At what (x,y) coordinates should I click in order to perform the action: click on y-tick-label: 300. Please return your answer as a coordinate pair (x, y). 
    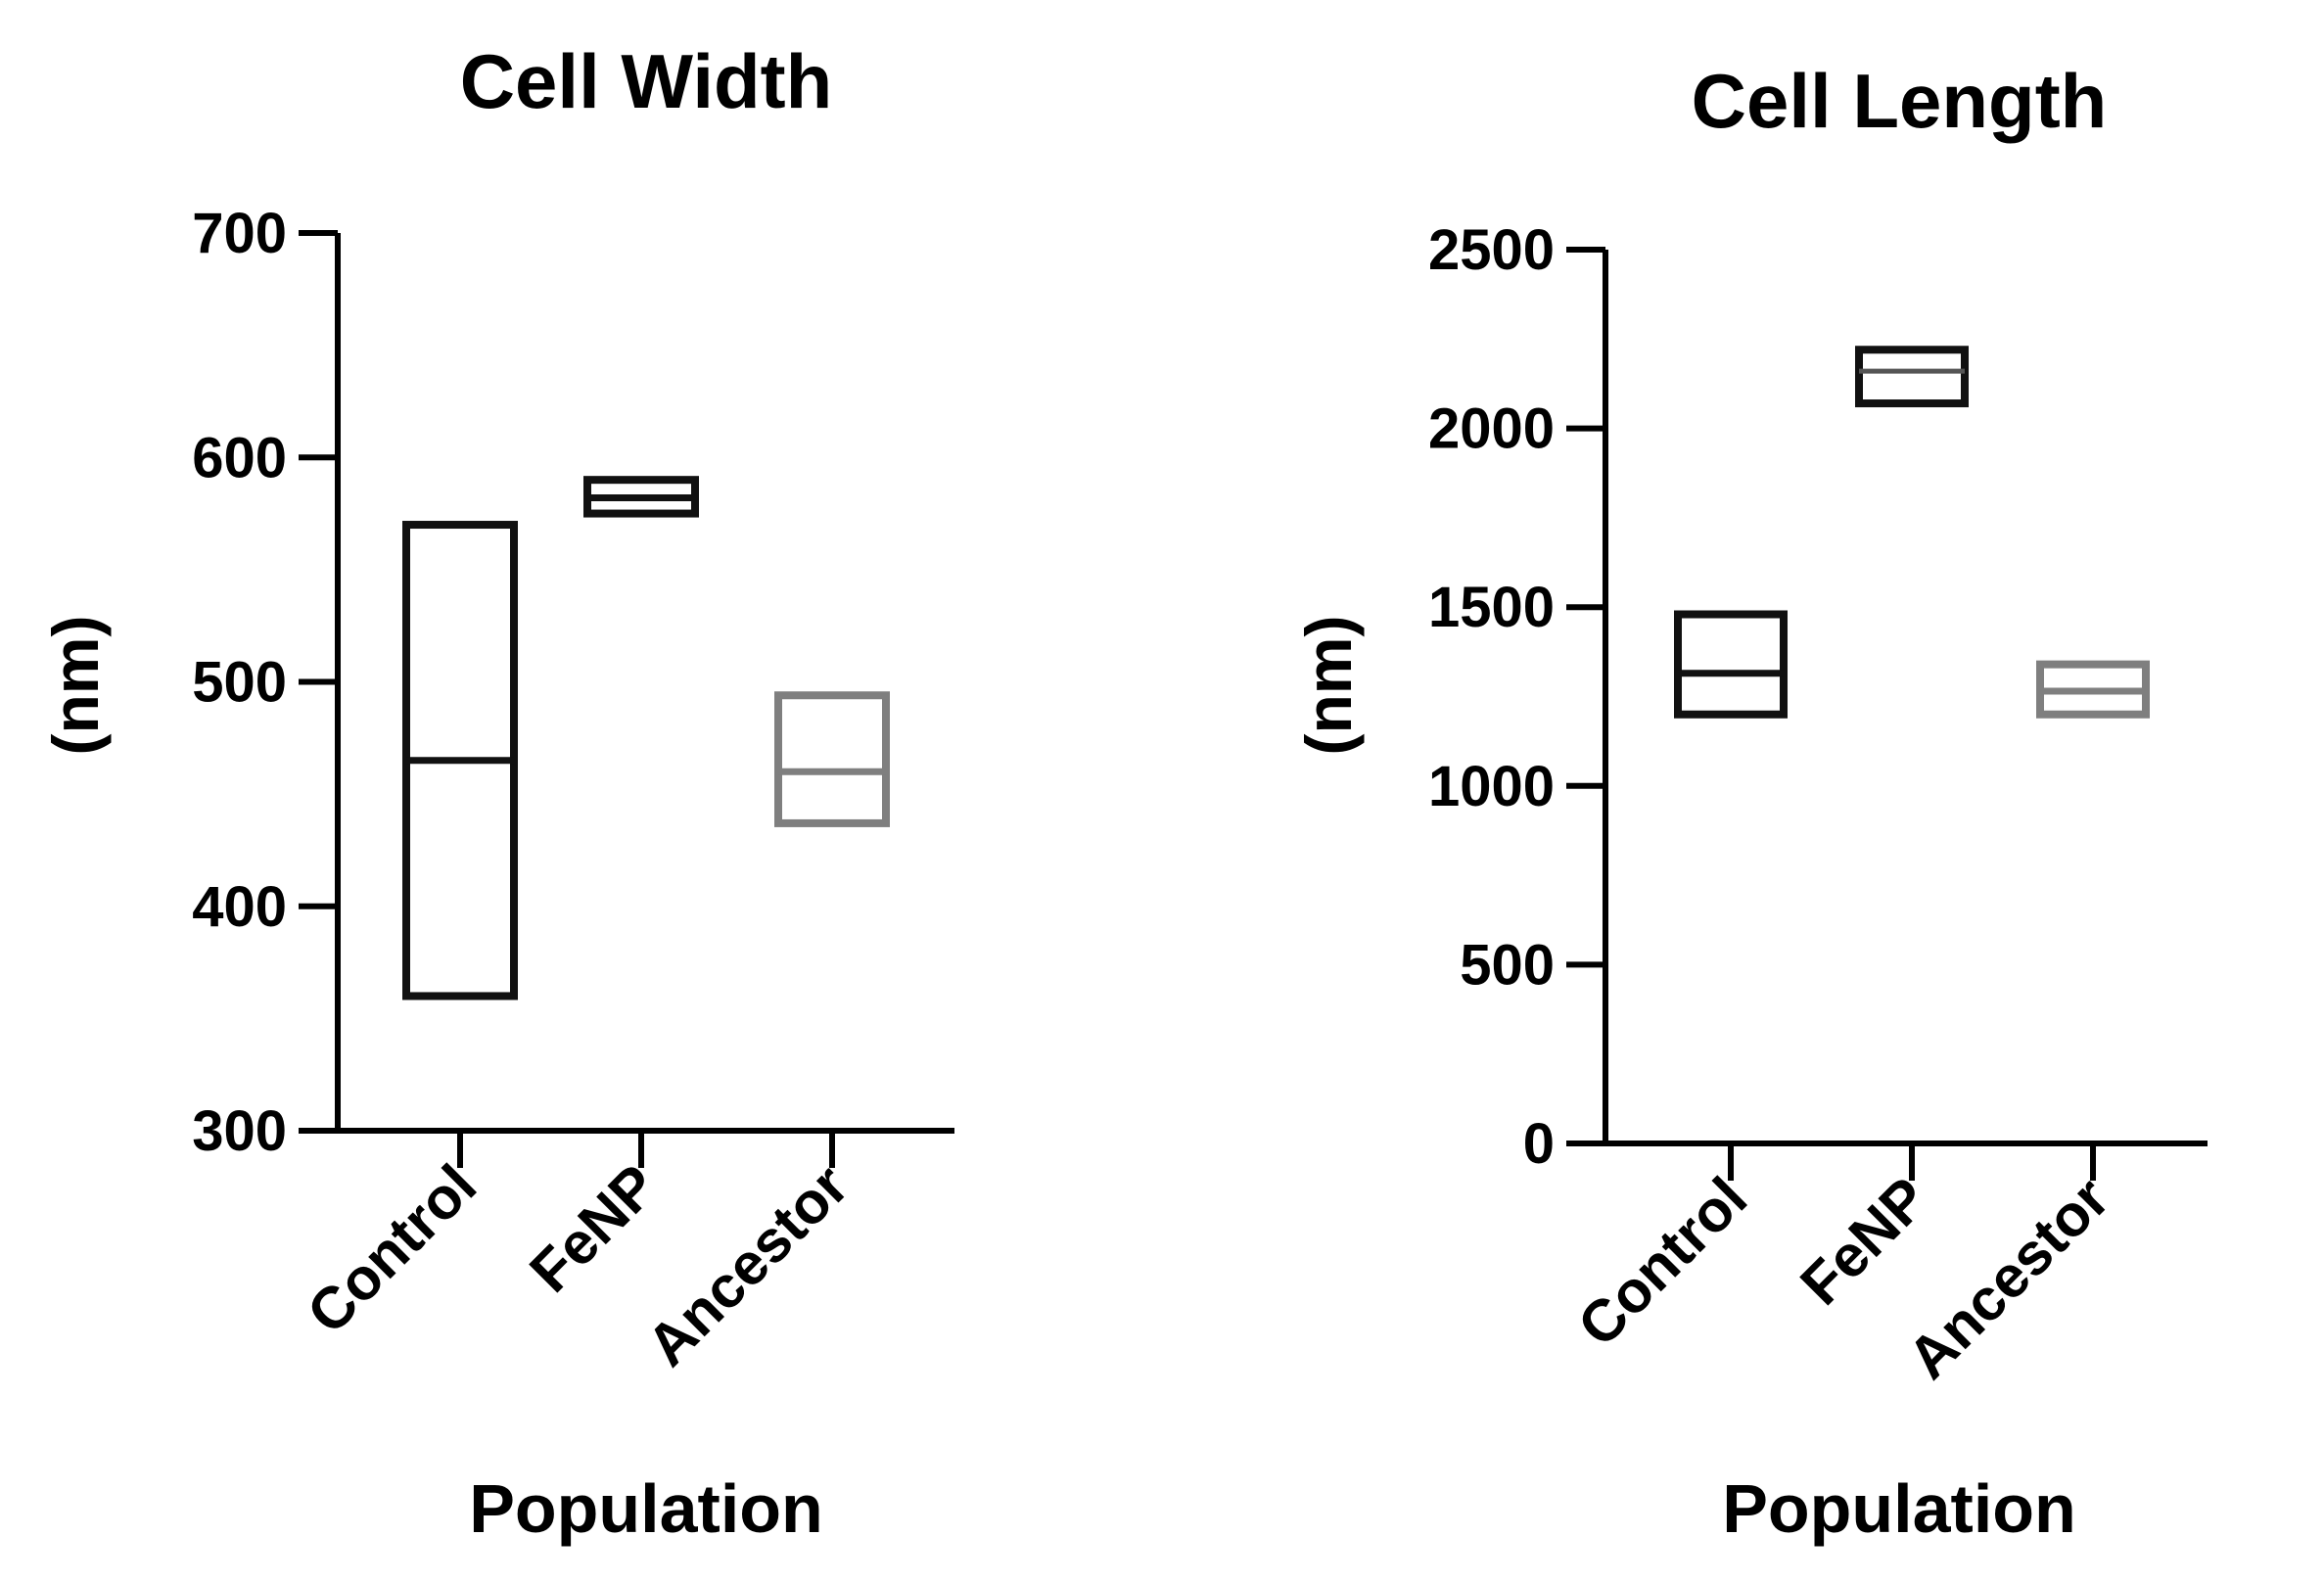
    Looking at the image, I should click on (239, 1131).